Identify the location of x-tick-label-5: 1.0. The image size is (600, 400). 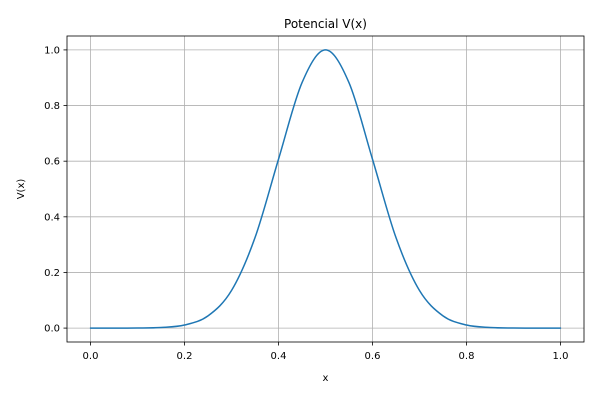
(561, 356).